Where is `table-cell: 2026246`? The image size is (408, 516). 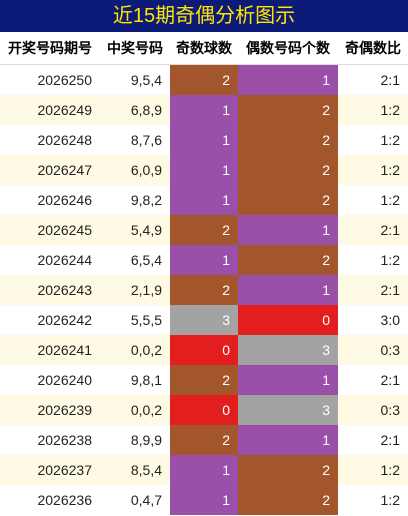
table-cell: 2026246 is located at coordinates (64, 199).